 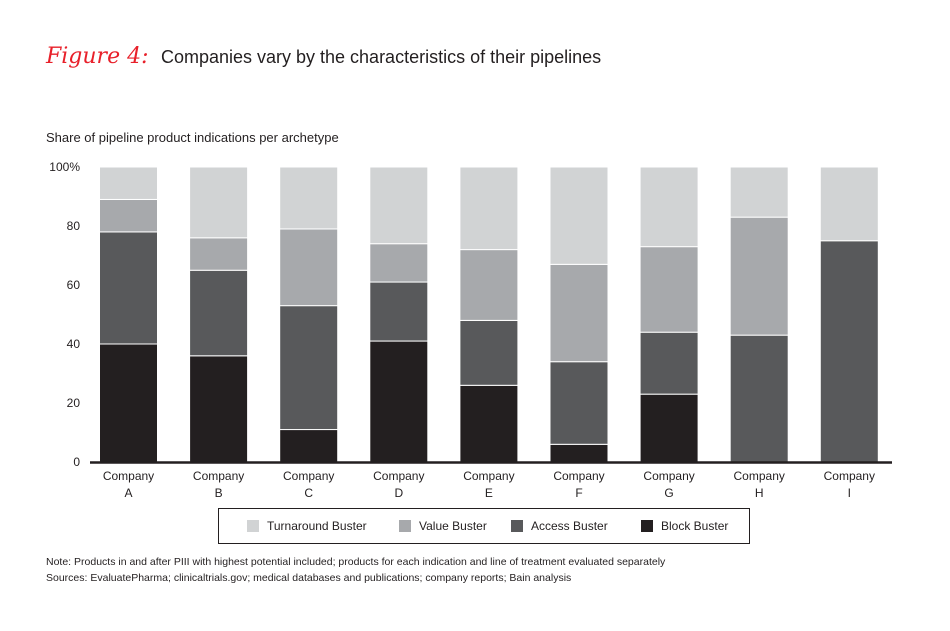 What do you see at coordinates (317, 526) in the screenshot?
I see `legend-label: Turnaround Buster` at bounding box center [317, 526].